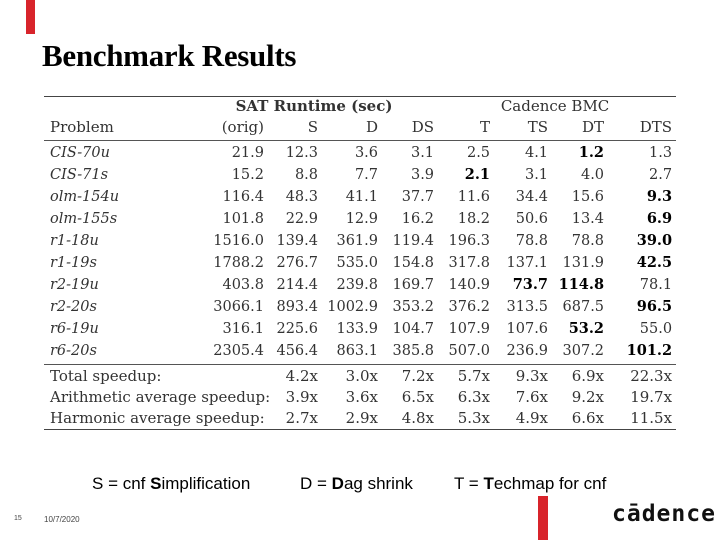 Image resolution: width=720 pixels, height=540 pixels. Describe the element at coordinates (654, 240) in the screenshot. I see `runtime-cell: 39.0` at that location.